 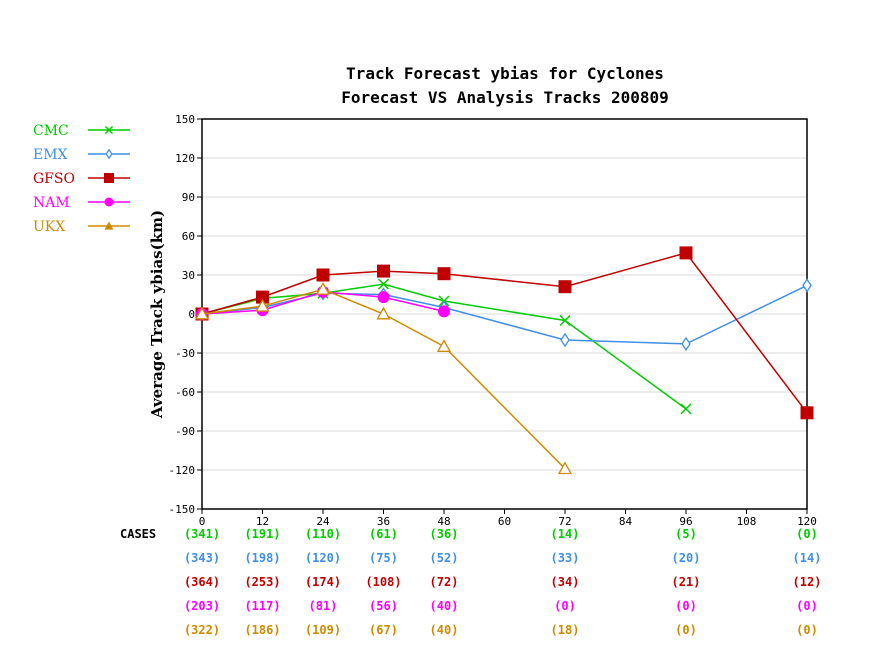 What do you see at coordinates (565, 582) in the screenshot?
I see `case-count-gfso: (34)` at bounding box center [565, 582].